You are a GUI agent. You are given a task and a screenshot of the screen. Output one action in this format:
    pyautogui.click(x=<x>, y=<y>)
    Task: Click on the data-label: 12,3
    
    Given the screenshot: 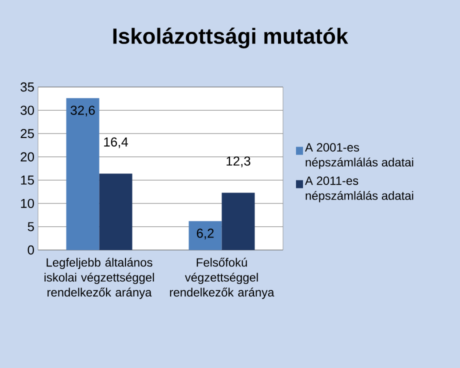 What is the action you would take?
    pyautogui.click(x=238, y=162)
    